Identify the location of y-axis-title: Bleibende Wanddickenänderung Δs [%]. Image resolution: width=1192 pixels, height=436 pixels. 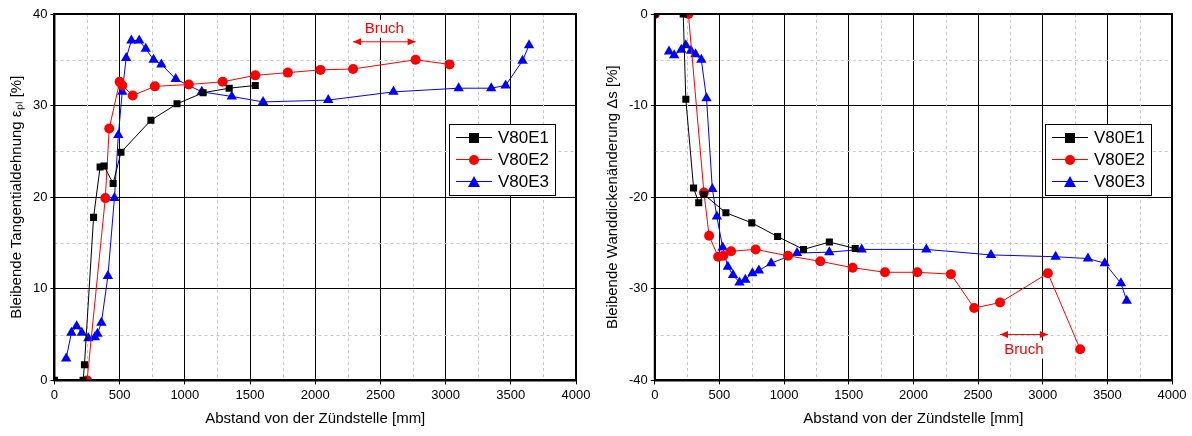
(612, 197).